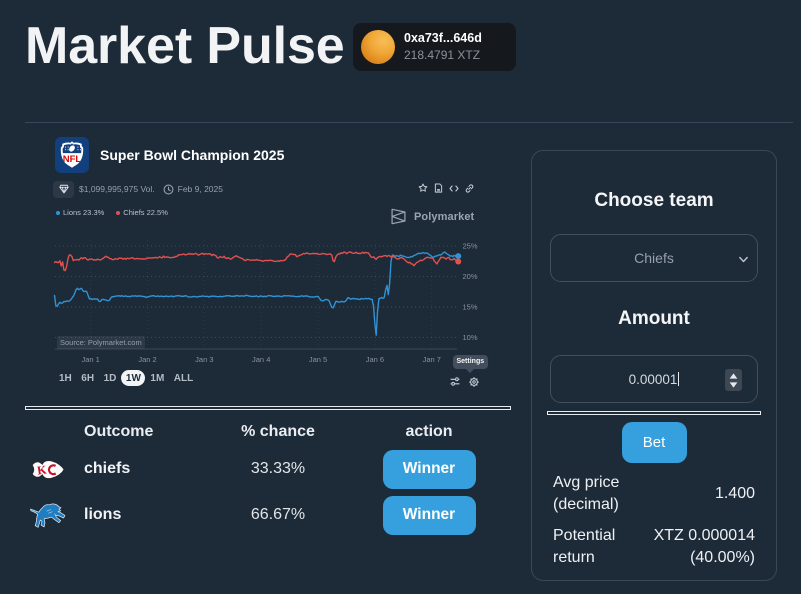 The height and width of the screenshot is (594, 801). Describe the element at coordinates (278, 431) in the screenshot. I see `outcomes-header-chance: % chance` at that location.